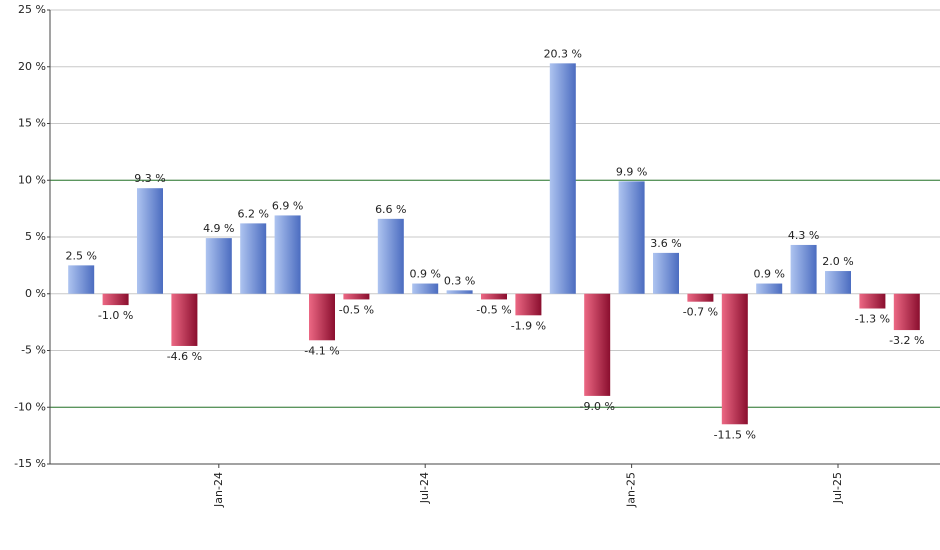 Image resolution: width=940 pixels, height=550 pixels. I want to click on value-label: 6.2 %, so click(252, 213).